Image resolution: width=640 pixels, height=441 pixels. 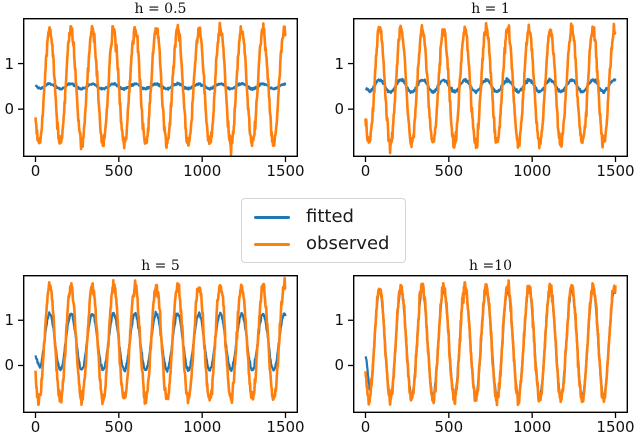 What do you see at coordinates (330, 216) in the screenshot?
I see `legend-label-fitted: fitted` at bounding box center [330, 216].